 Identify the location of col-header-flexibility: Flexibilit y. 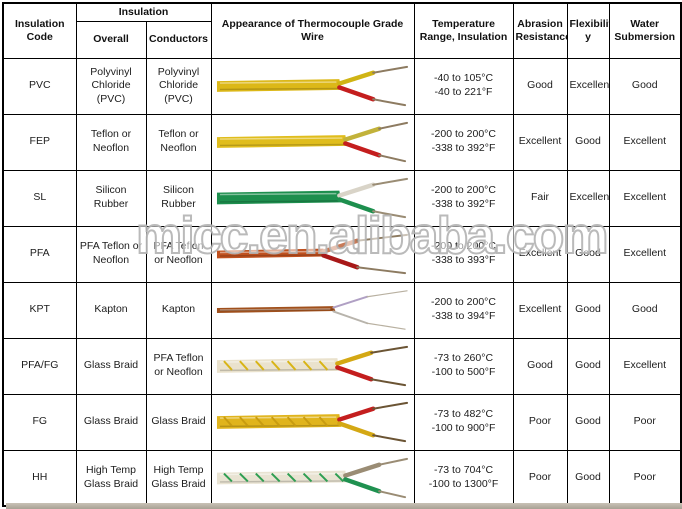
(588, 30).